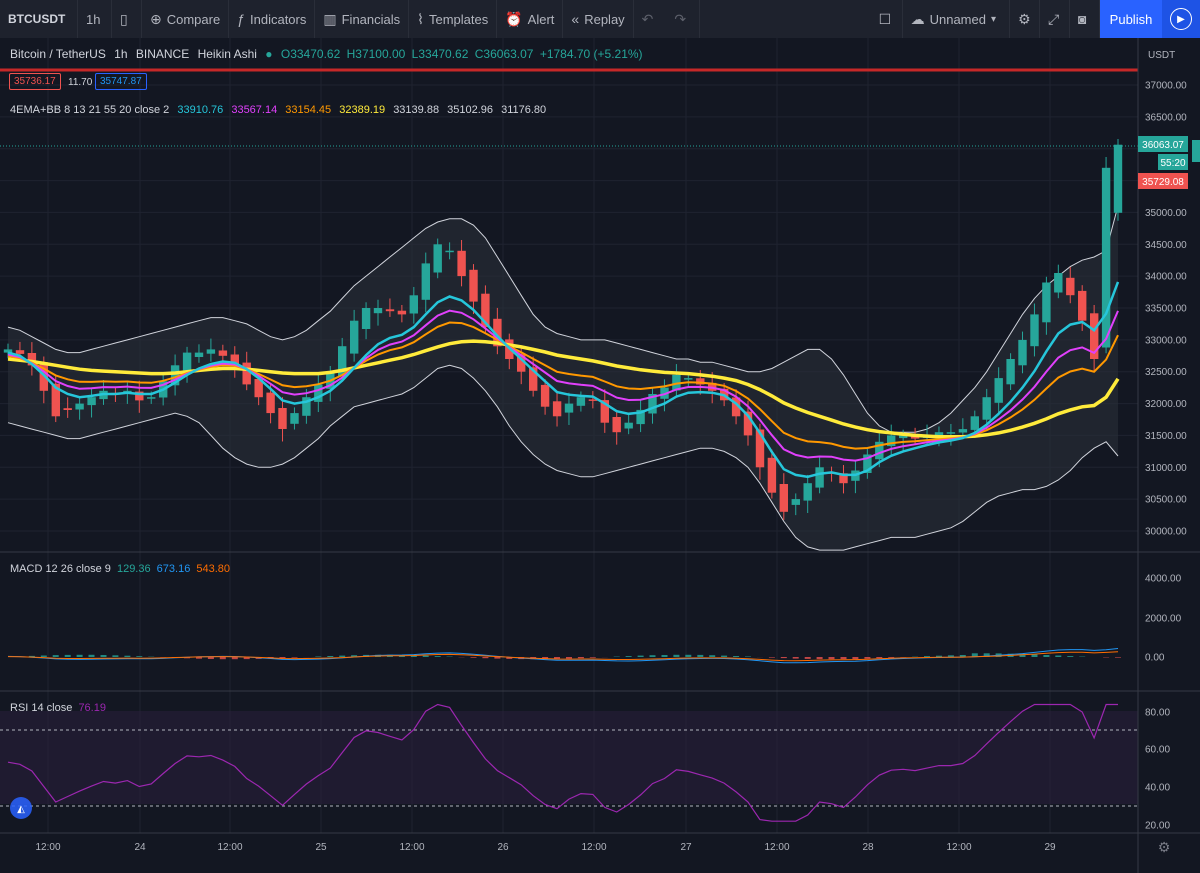  Describe the element at coordinates (95, 19) in the screenshot. I see `interval-selector: 1h` at that location.